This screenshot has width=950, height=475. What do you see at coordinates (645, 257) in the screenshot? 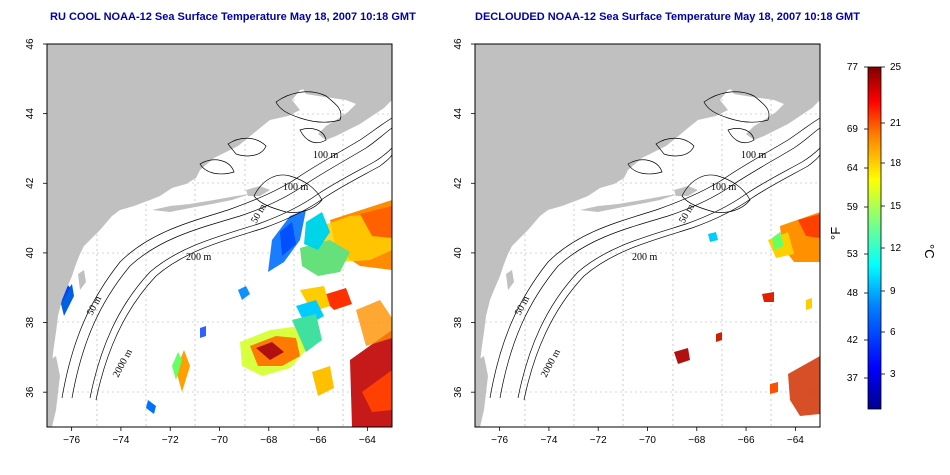
I see `right-contour-label-4: 200 m` at bounding box center [645, 257].